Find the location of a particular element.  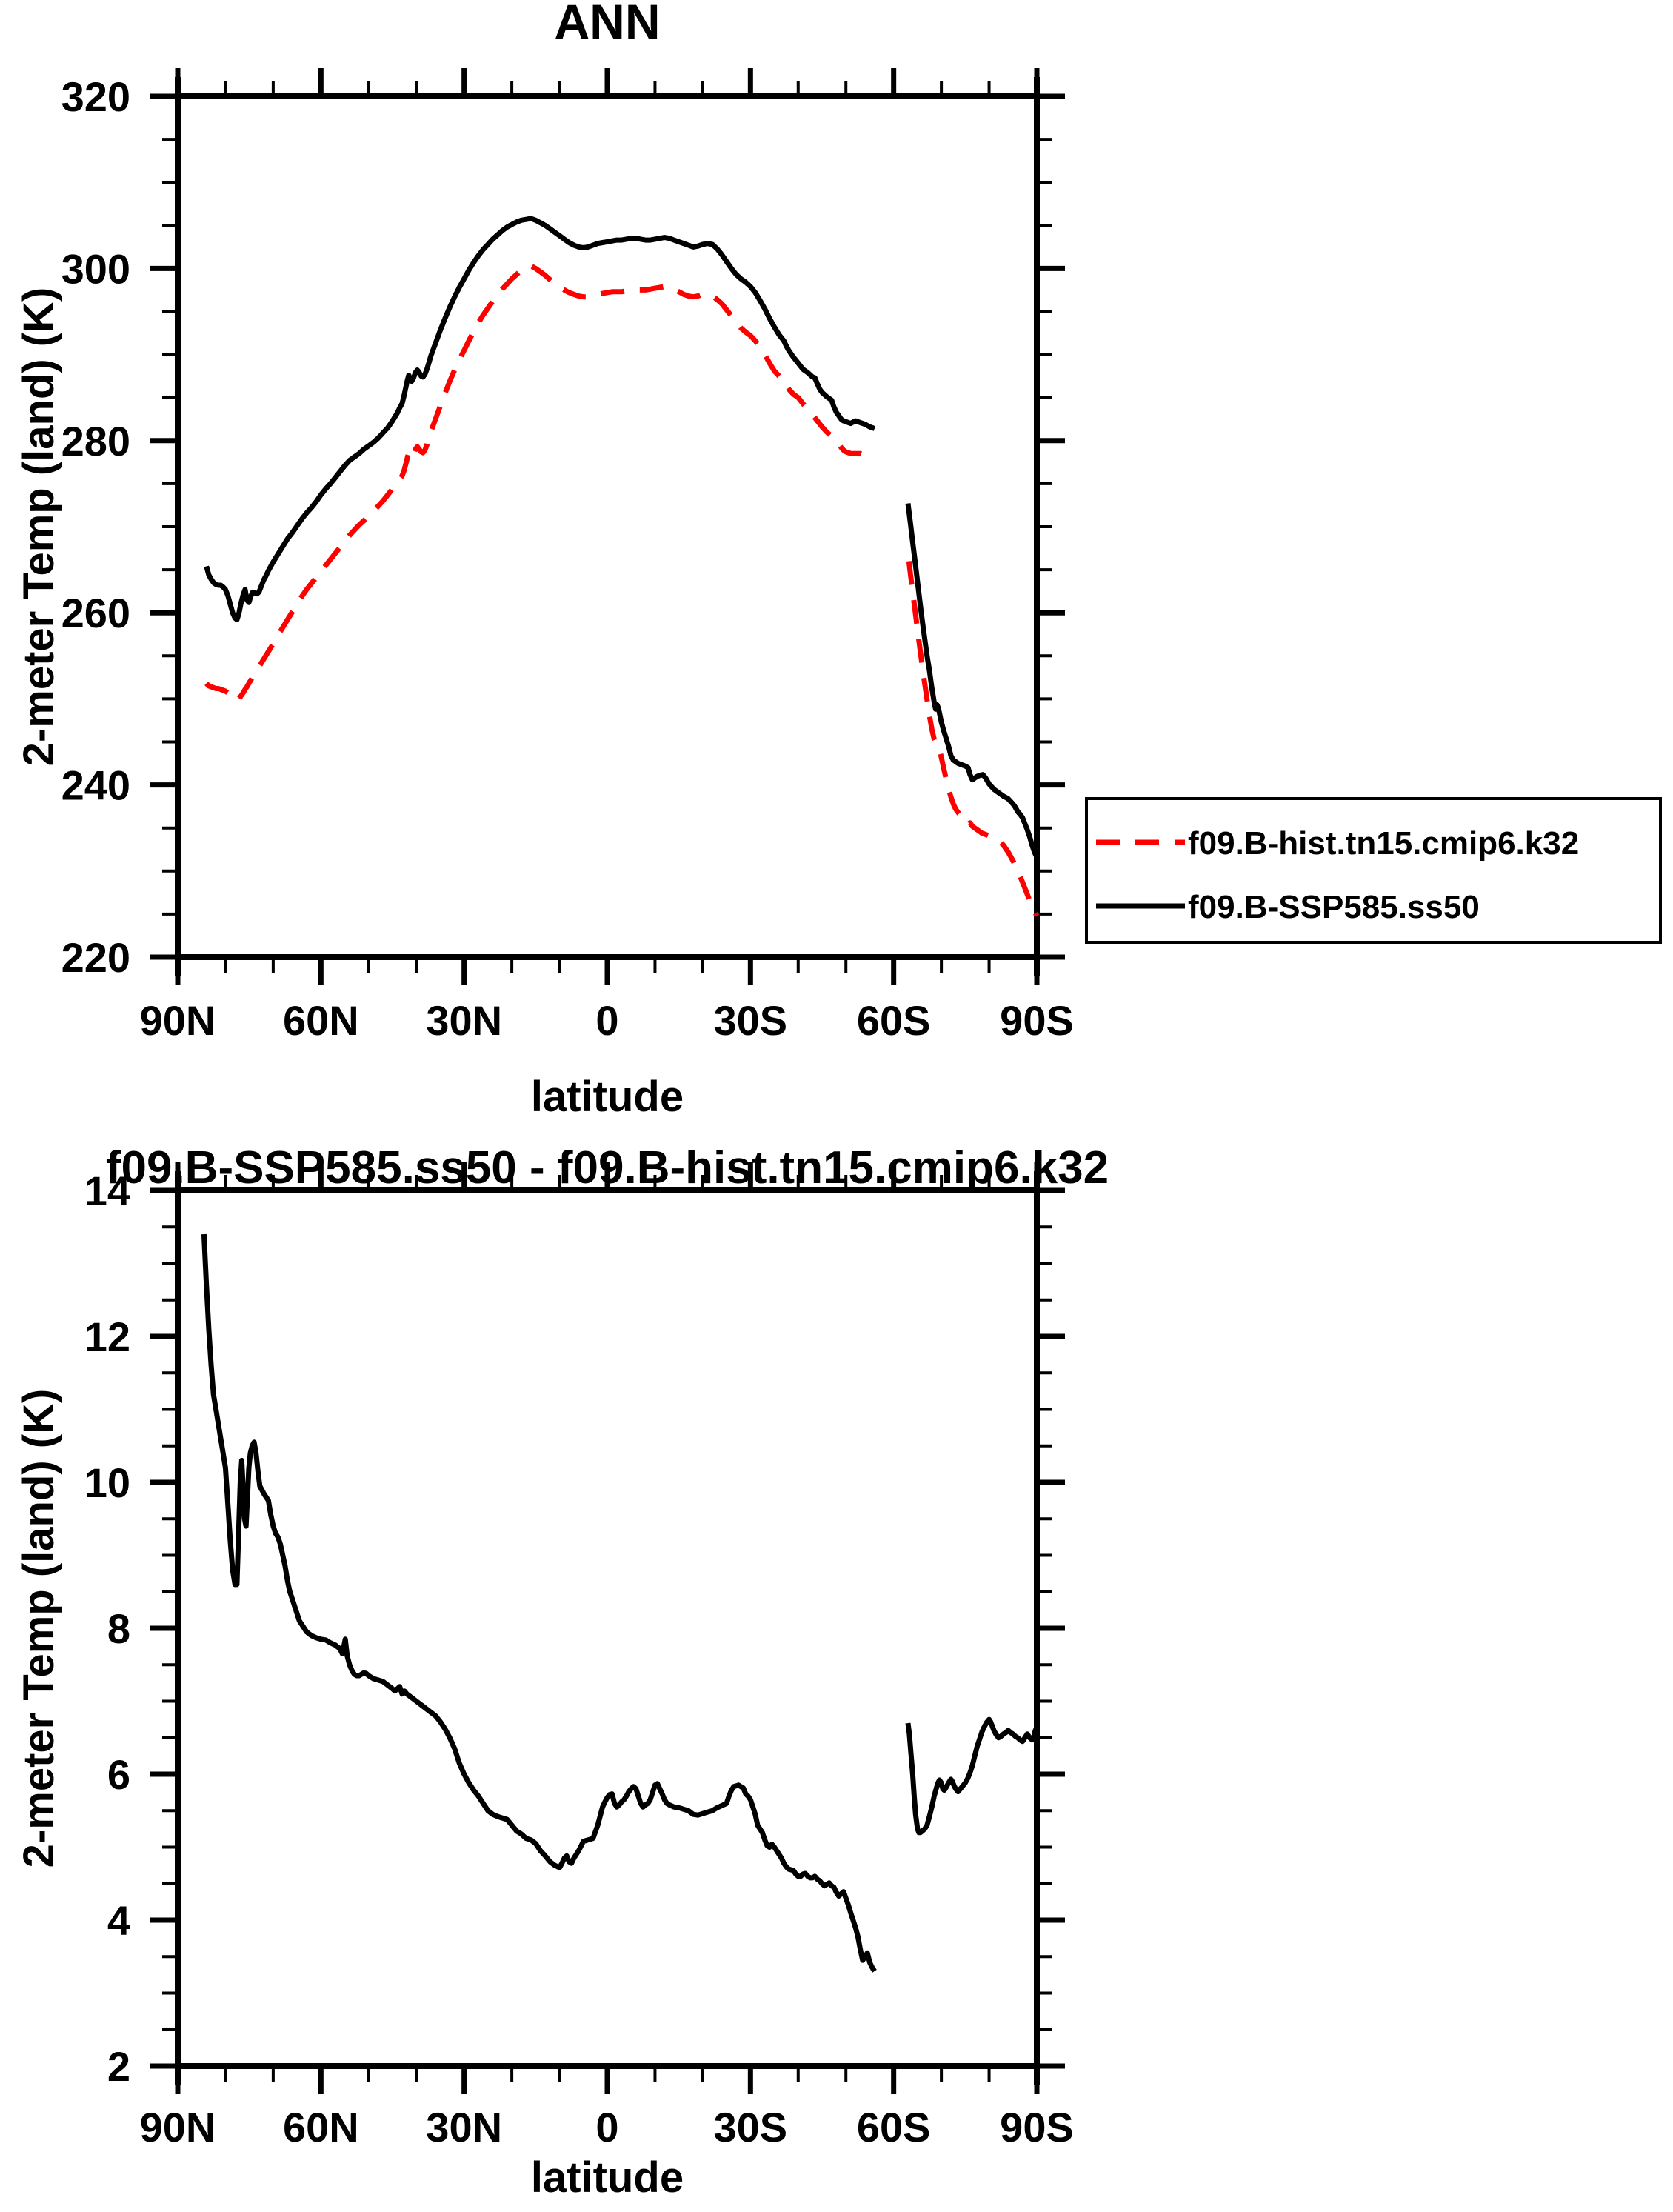

y-tick-label: 220 is located at coordinates (95, 957).